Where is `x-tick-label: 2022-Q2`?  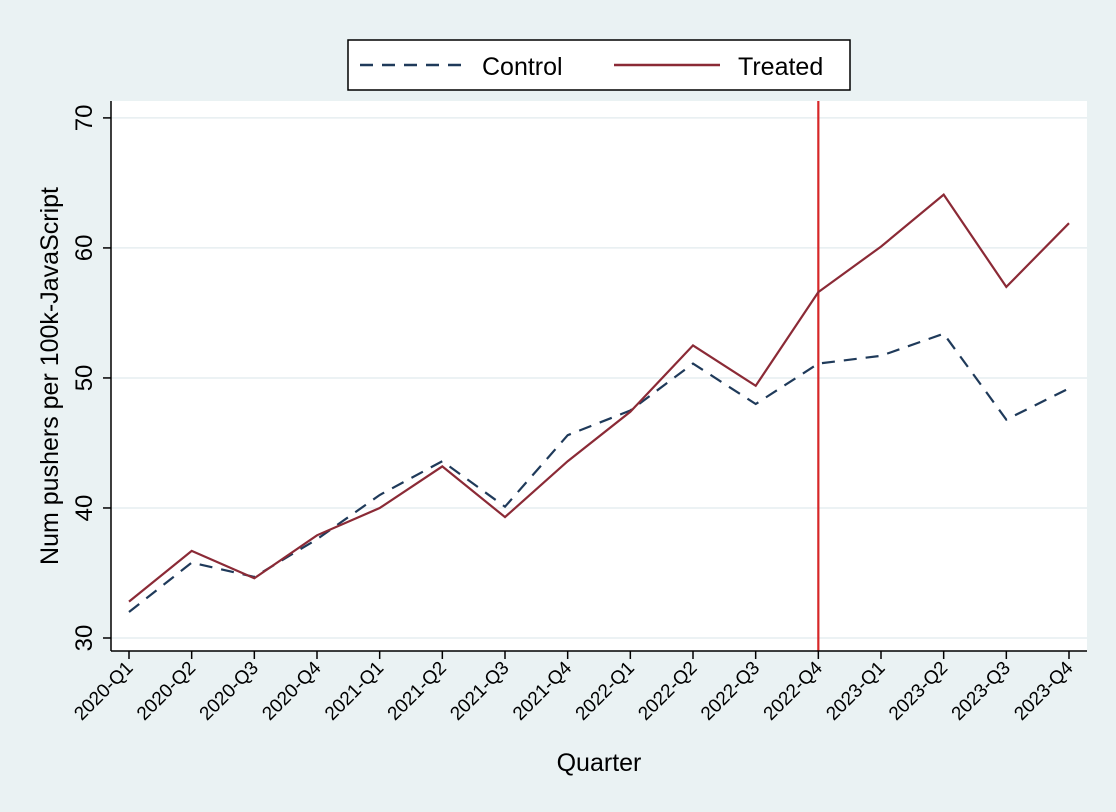 x-tick-label: 2022-Q2 is located at coordinates (667, 691).